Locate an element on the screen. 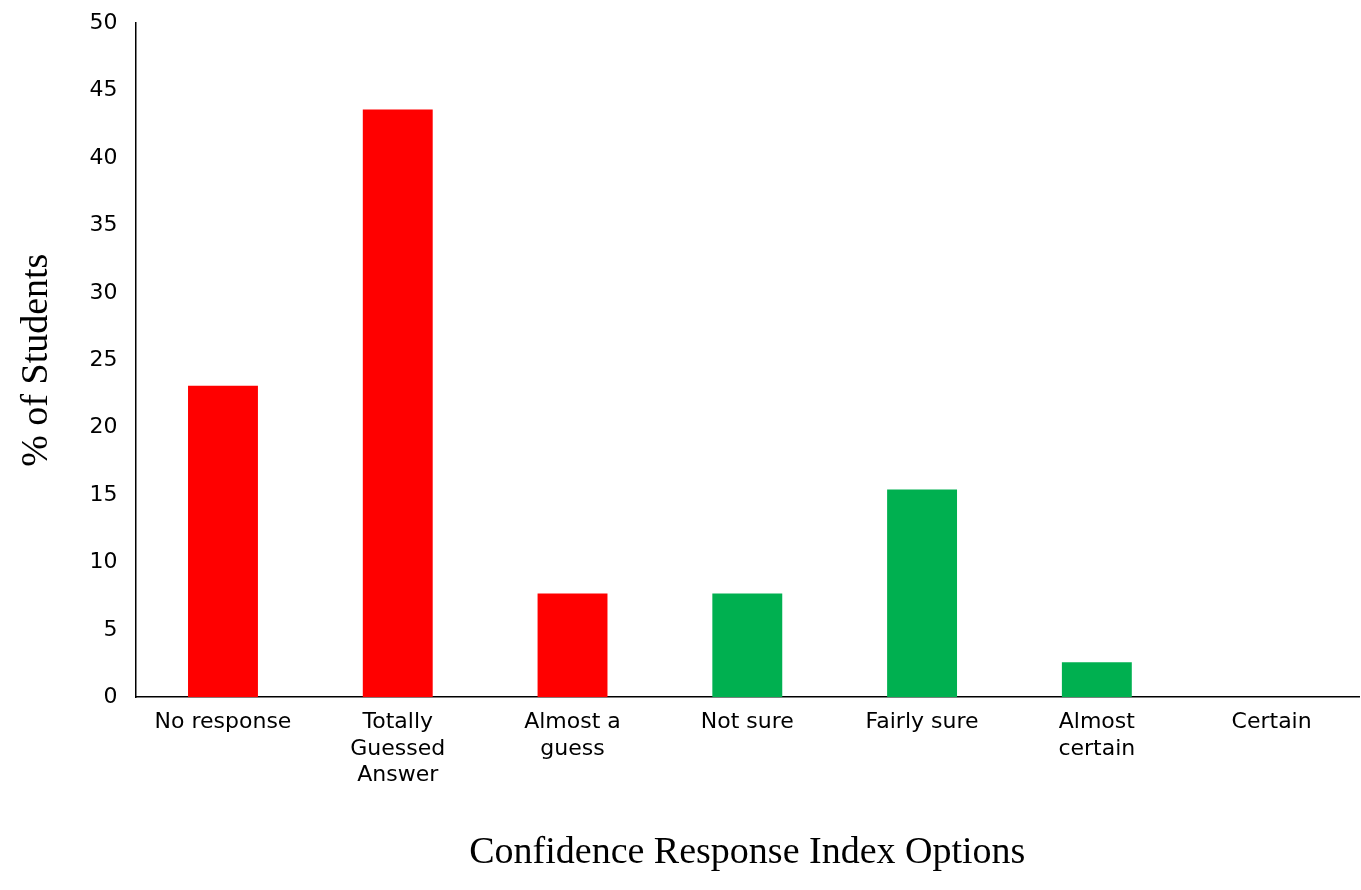 The width and height of the screenshot is (1361, 890). x-tick-label: Not sure is located at coordinates (747, 721).